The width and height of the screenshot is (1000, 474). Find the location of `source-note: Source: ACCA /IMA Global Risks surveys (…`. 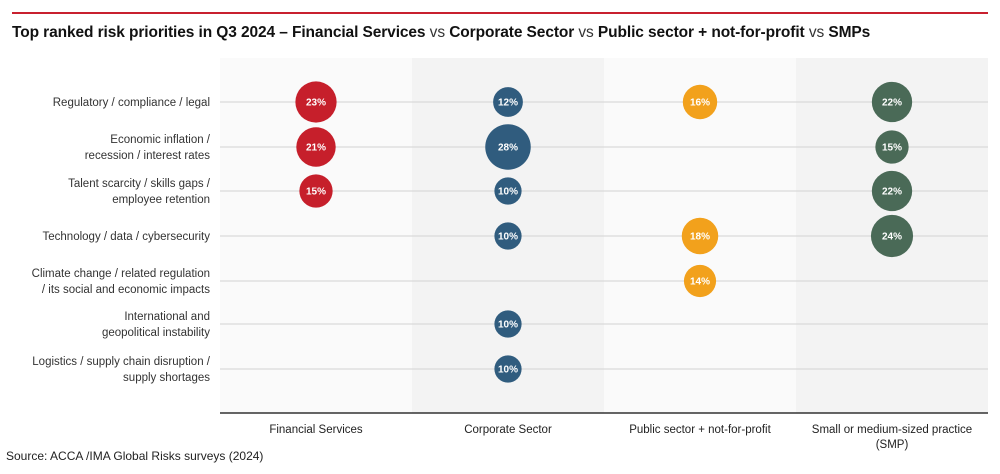

source-note: Source: ACCA /IMA Global Risks surveys (… is located at coordinates (135, 456).